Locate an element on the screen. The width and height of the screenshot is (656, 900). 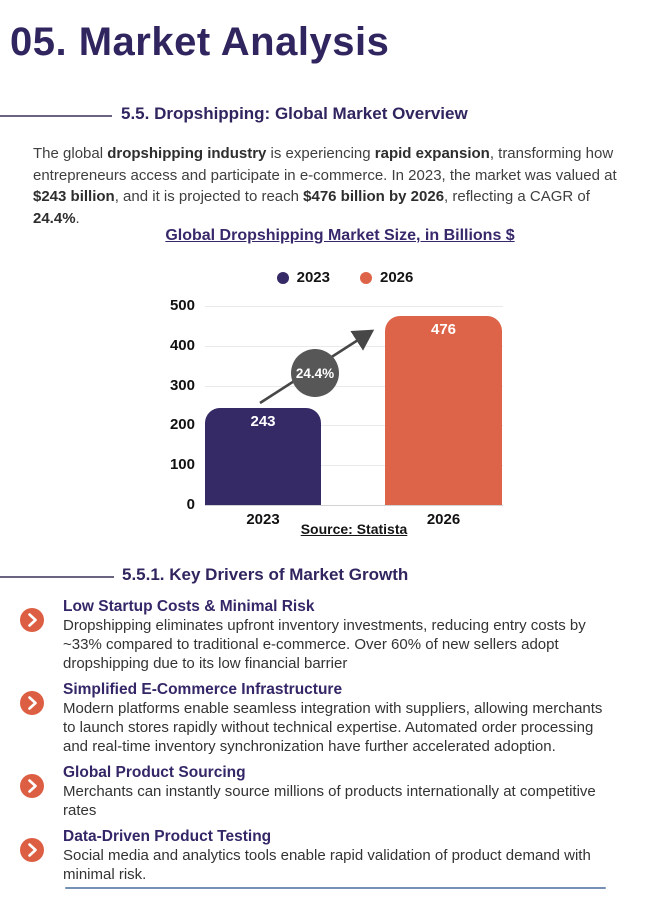
legend-item-2026: 2026 is located at coordinates (386, 277).